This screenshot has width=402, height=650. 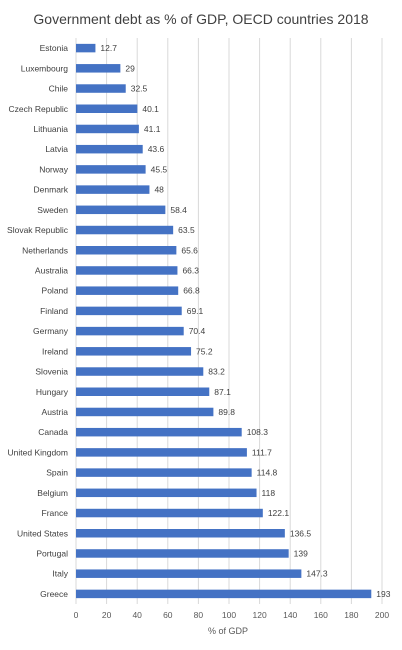 What do you see at coordinates (262, 452) in the screenshot?
I see `value-label: 111.7` at bounding box center [262, 452].